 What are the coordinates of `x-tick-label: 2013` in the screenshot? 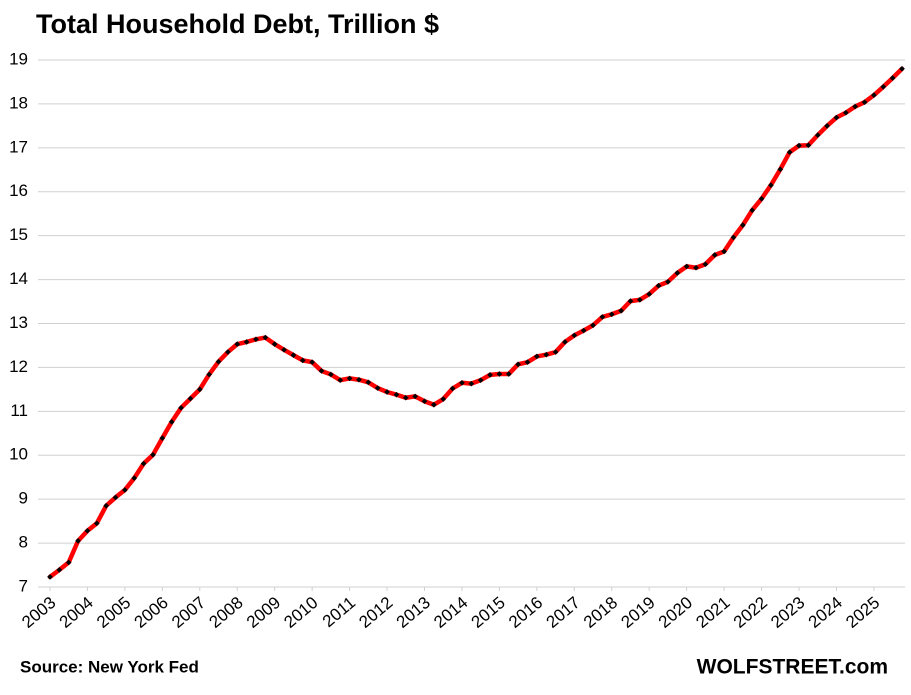 It's located at (413, 612).